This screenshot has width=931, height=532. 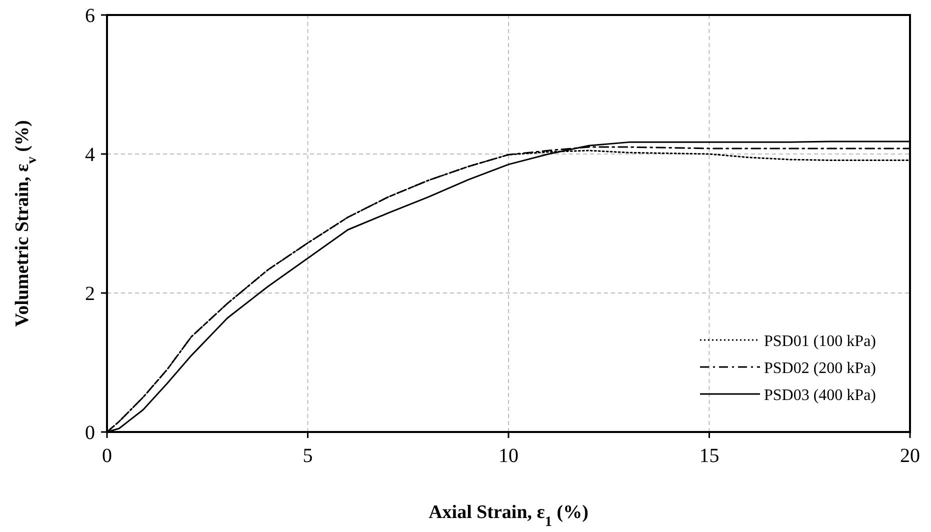 What do you see at coordinates (90, 294) in the screenshot?
I see `y-tick-label: 2` at bounding box center [90, 294].